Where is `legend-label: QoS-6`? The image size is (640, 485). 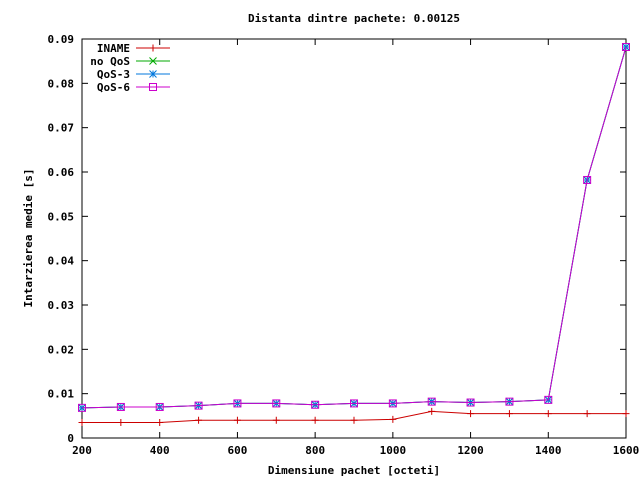
legend-label: QoS-6 is located at coordinates (113, 87).